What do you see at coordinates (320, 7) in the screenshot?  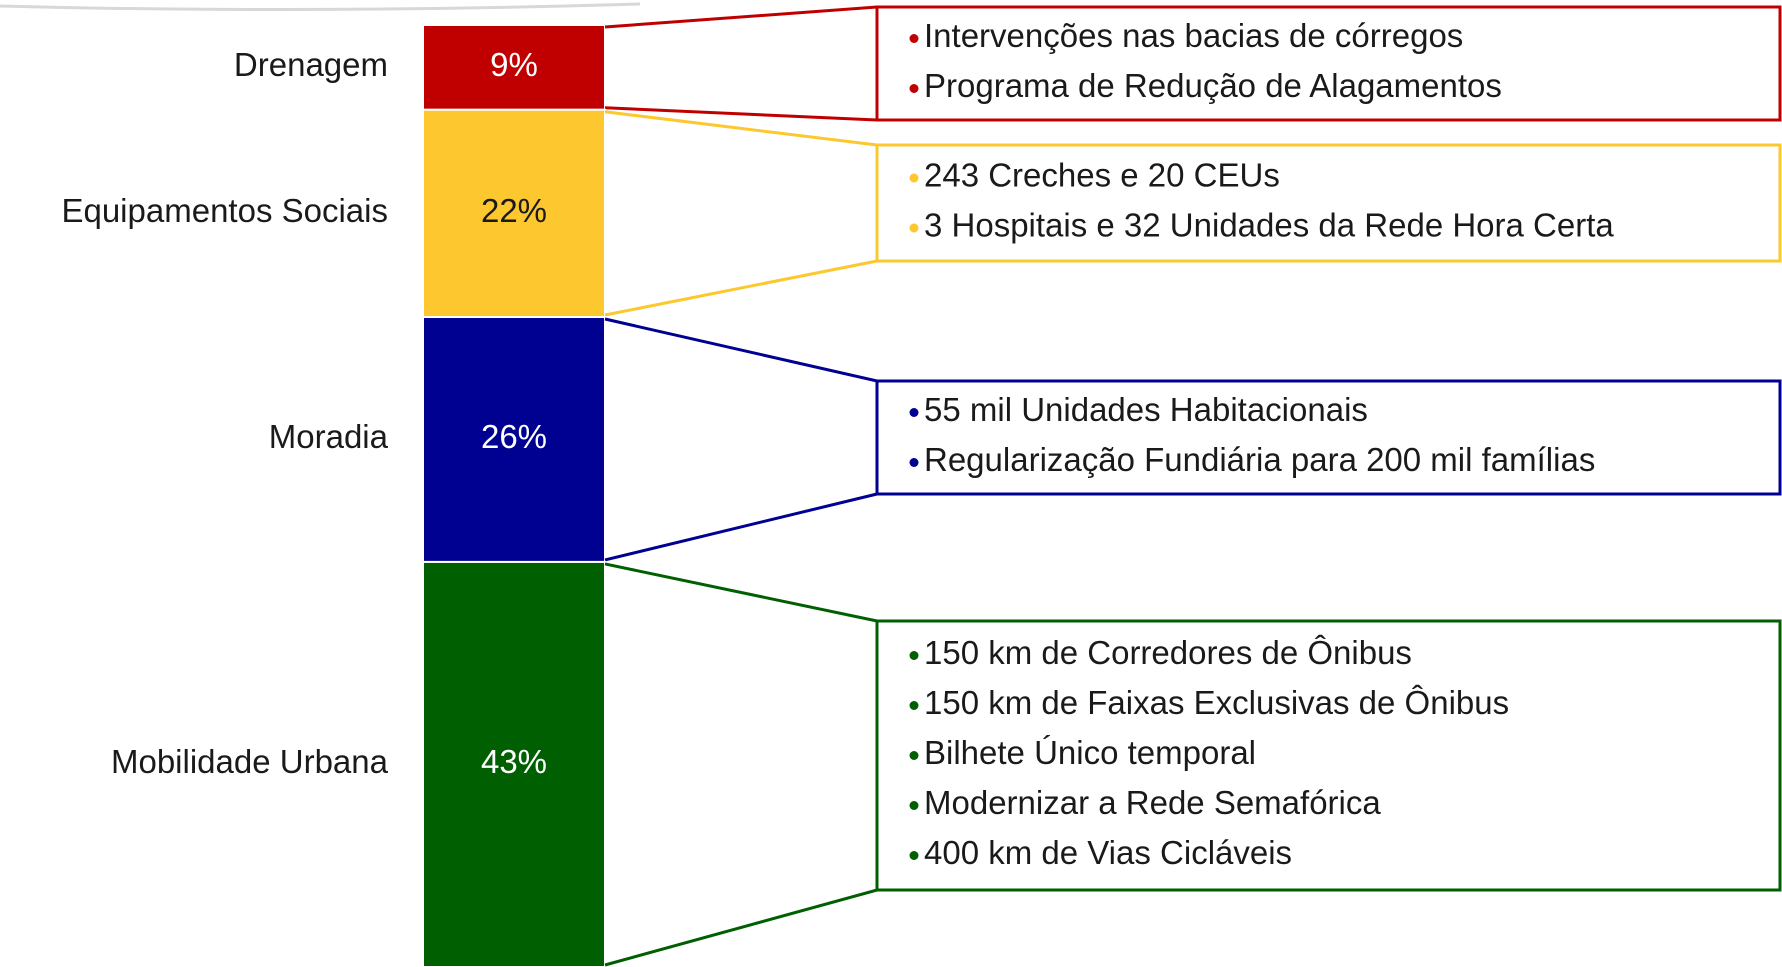 I see `decor-line` at bounding box center [320, 7].